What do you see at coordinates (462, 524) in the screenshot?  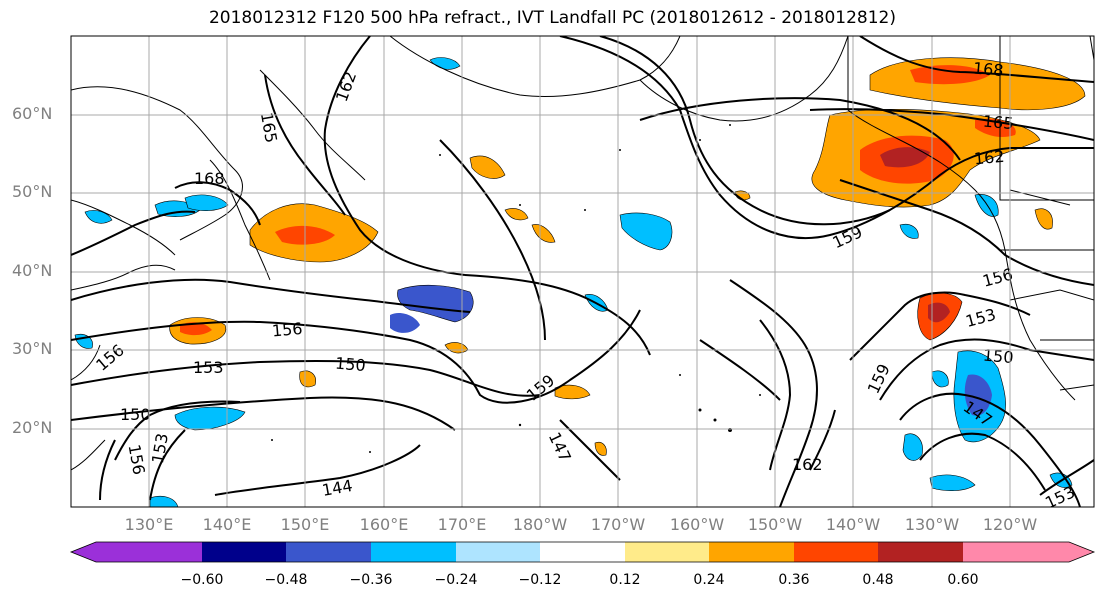 I see `lon-label: 170°E` at bounding box center [462, 524].